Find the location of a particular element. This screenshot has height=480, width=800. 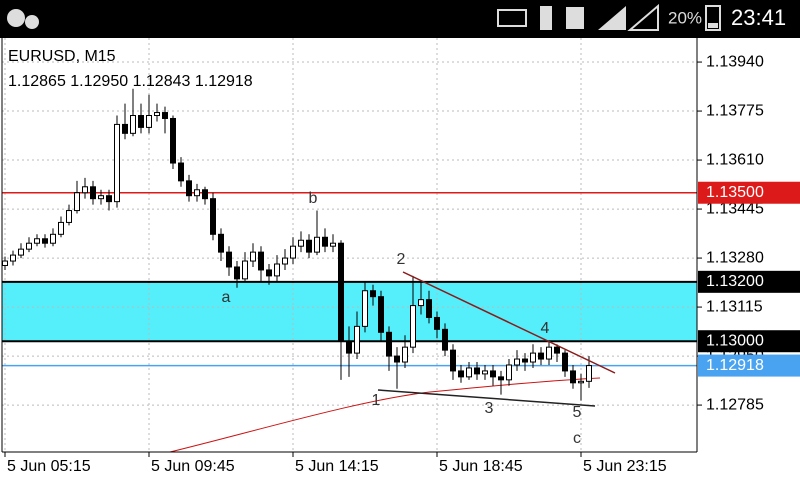

battery-percent: 20% is located at coordinates (685, 17).